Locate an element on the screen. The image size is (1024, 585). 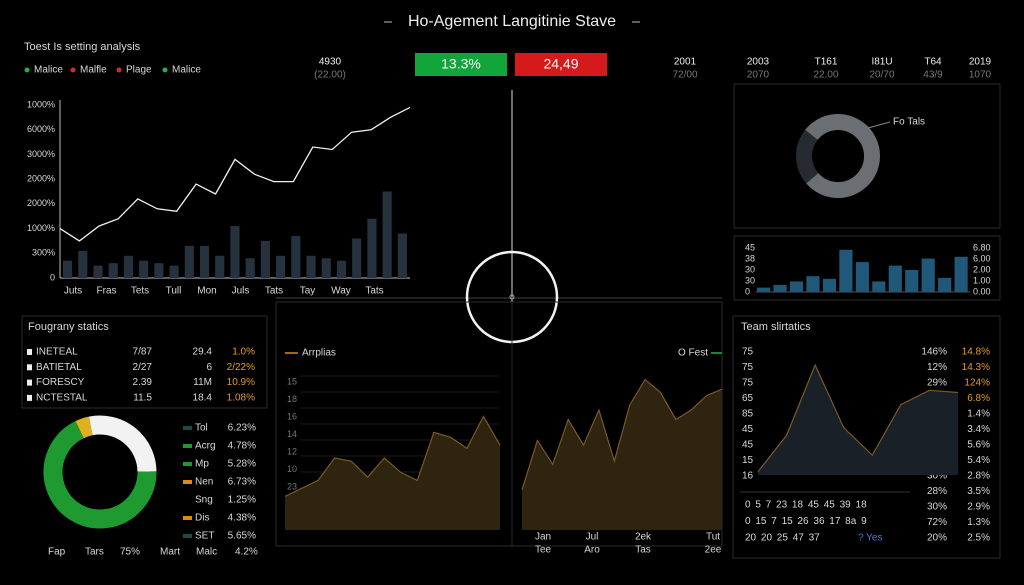
x-label: Jan is located at coordinates (543, 537).